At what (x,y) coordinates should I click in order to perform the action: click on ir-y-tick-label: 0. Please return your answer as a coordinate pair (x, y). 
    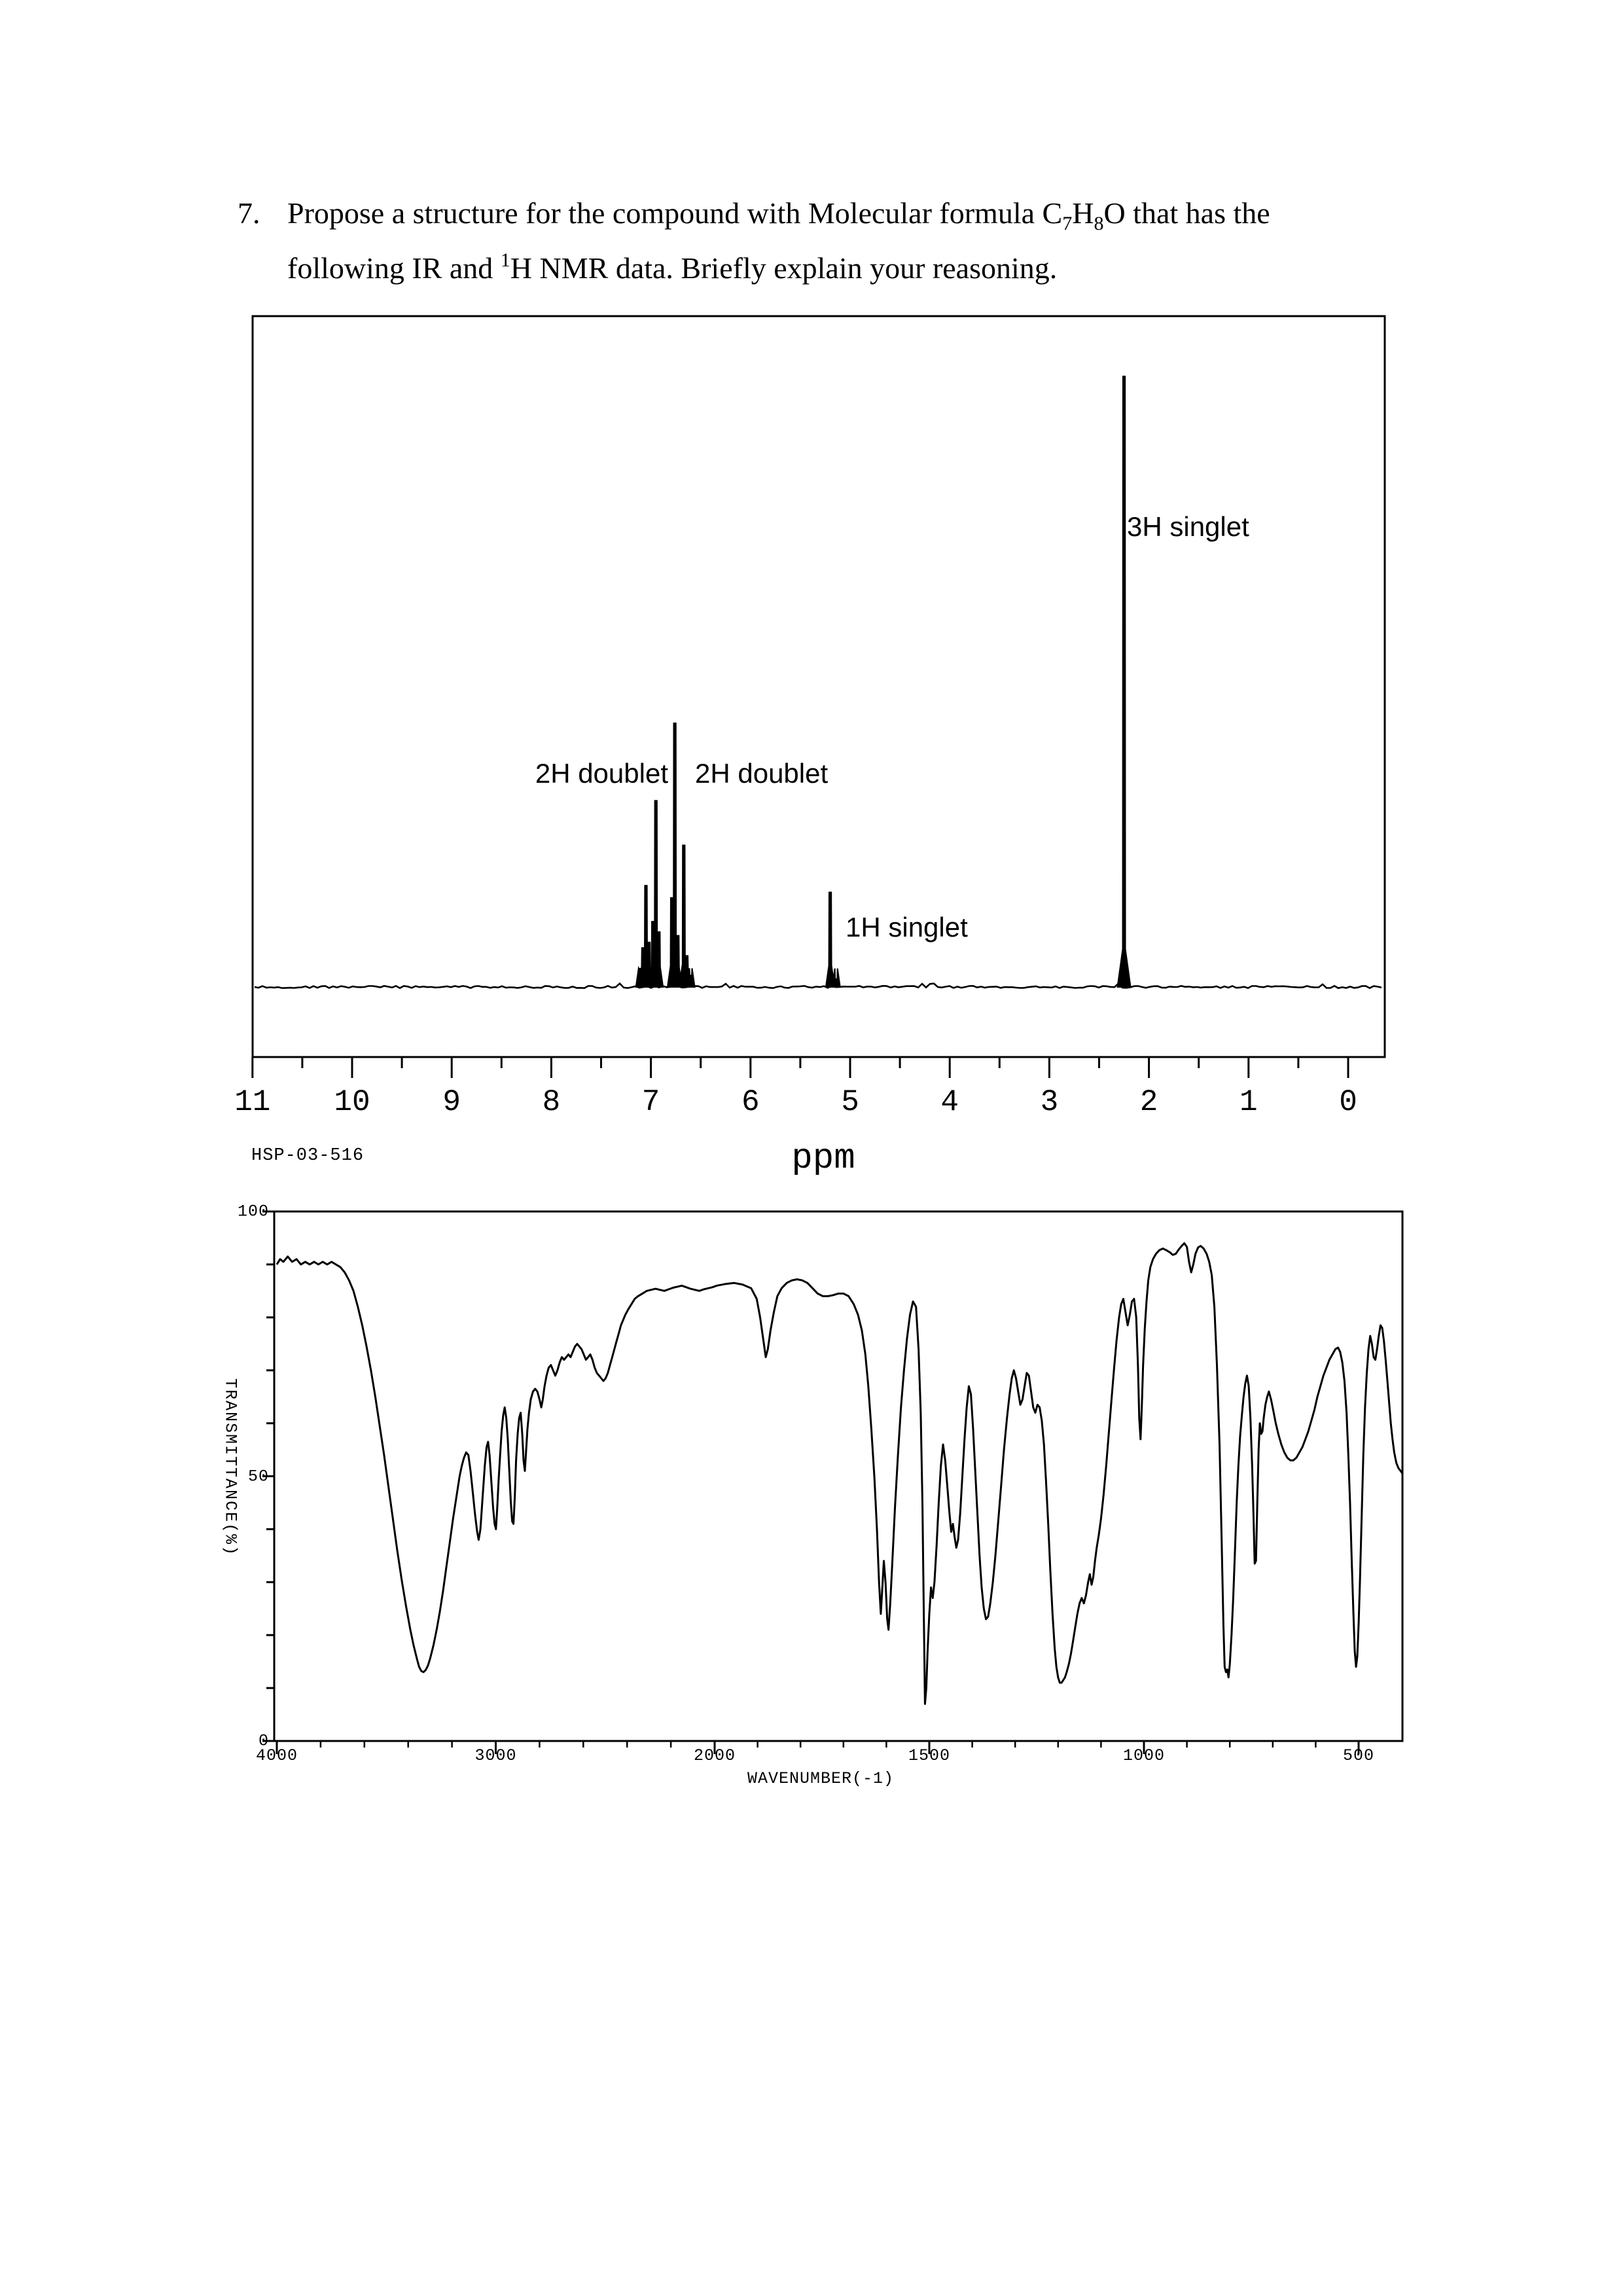
    Looking at the image, I should click on (263, 1741).